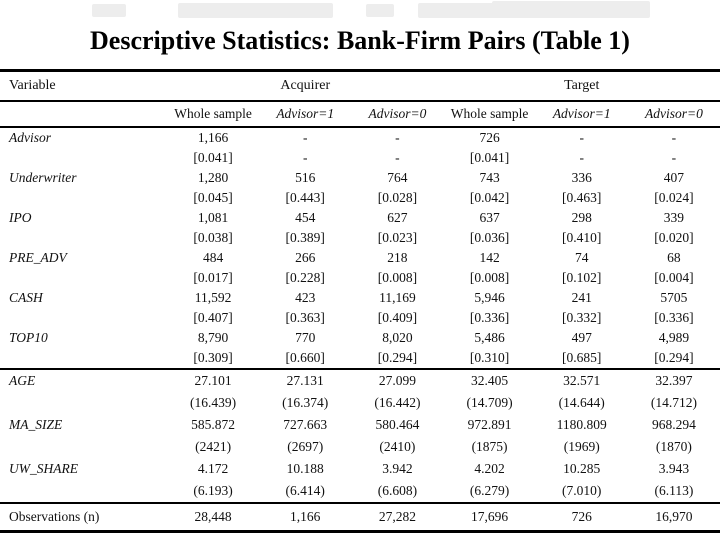  I want to click on stat-cell: [0.045], so click(213, 197).